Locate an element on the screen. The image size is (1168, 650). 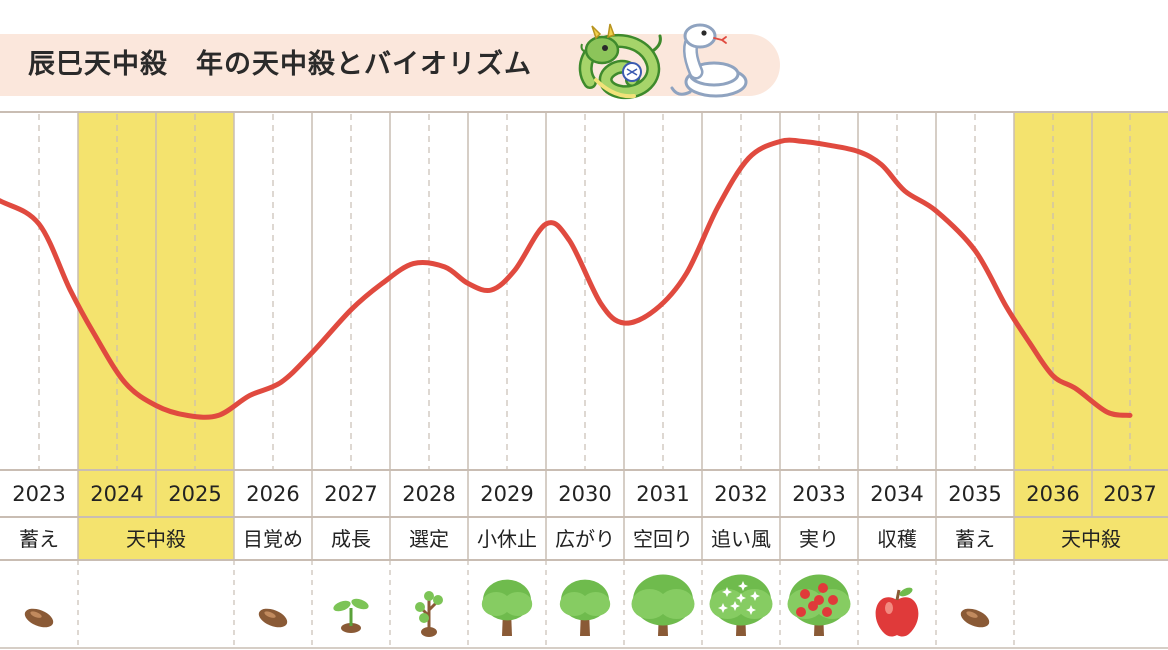
phase-label: 目覚め is located at coordinates (273, 539).